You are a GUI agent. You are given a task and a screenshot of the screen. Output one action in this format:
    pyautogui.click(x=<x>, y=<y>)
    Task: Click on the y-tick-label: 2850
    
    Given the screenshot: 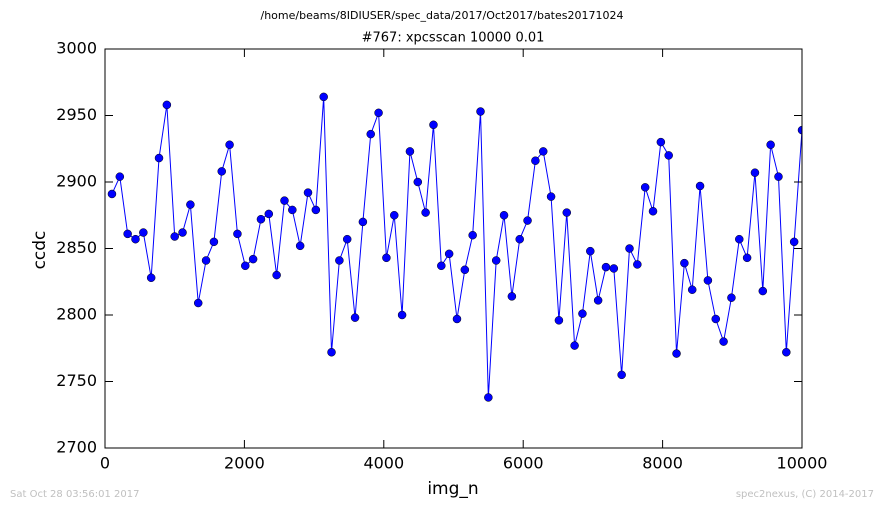 What is the action you would take?
    pyautogui.click(x=76, y=247)
    